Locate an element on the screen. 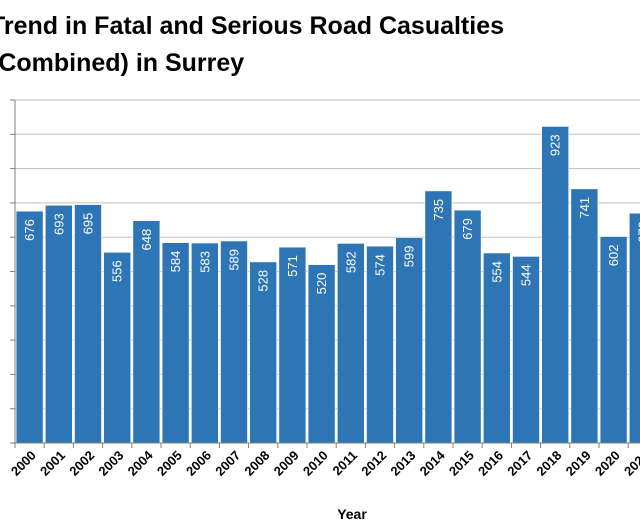 The width and height of the screenshot is (640, 525). data-label-2010: 520 is located at coordinates (321, 284).